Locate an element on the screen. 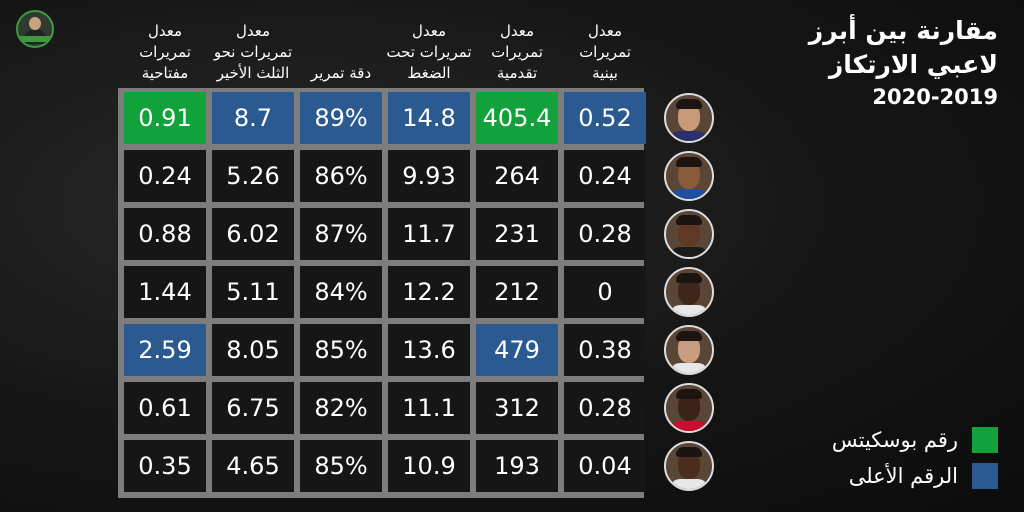  table-cell: 264 is located at coordinates (517, 176).